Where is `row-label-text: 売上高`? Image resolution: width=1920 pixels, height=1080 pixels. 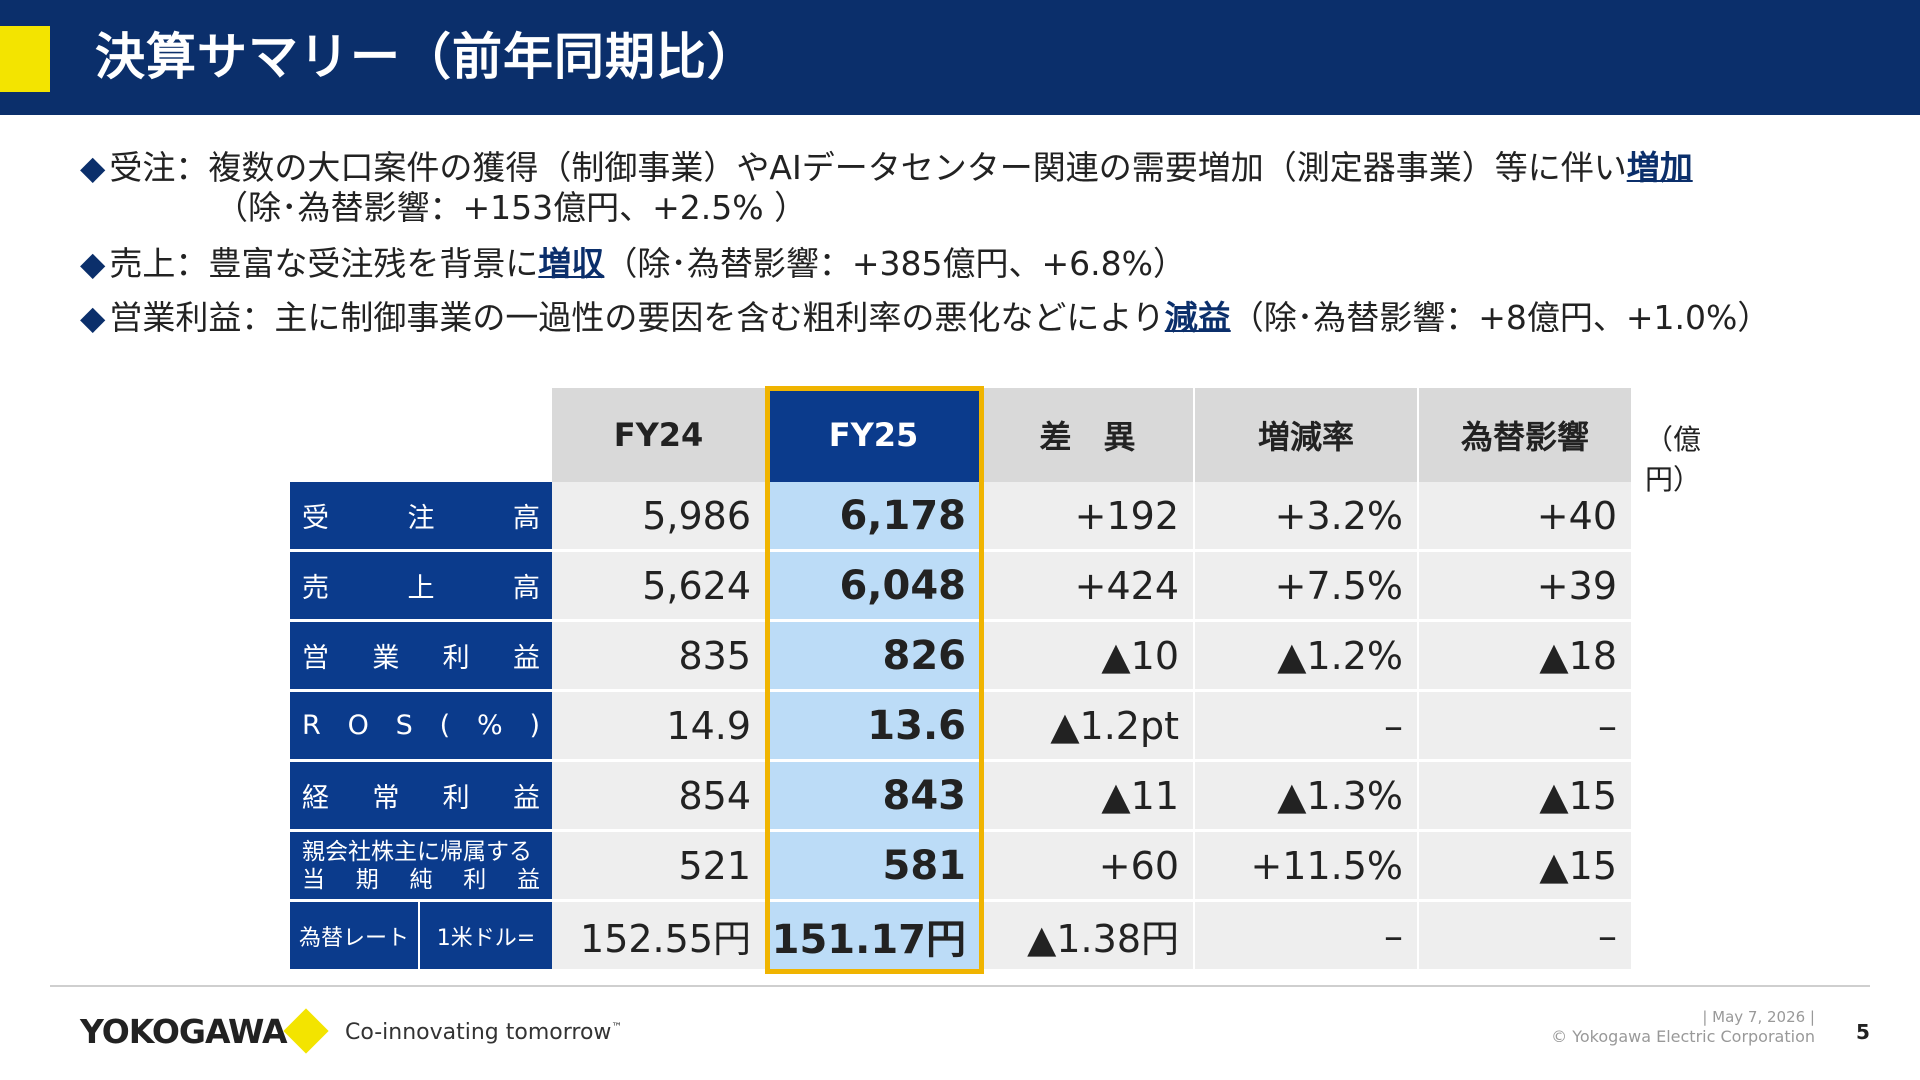 row-label-text: 売上高 is located at coordinates (421, 585).